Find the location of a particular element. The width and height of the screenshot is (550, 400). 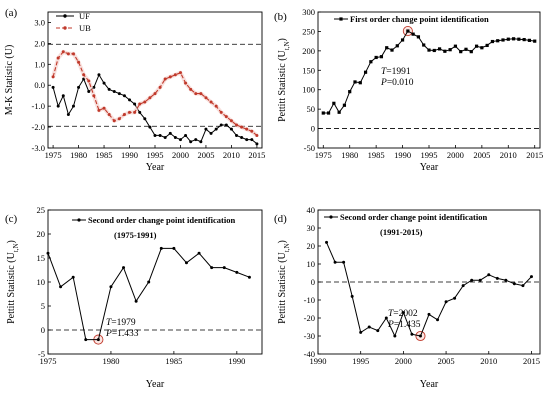

y-axis-title-subscript: t,N is located at coordinates (16, 247).